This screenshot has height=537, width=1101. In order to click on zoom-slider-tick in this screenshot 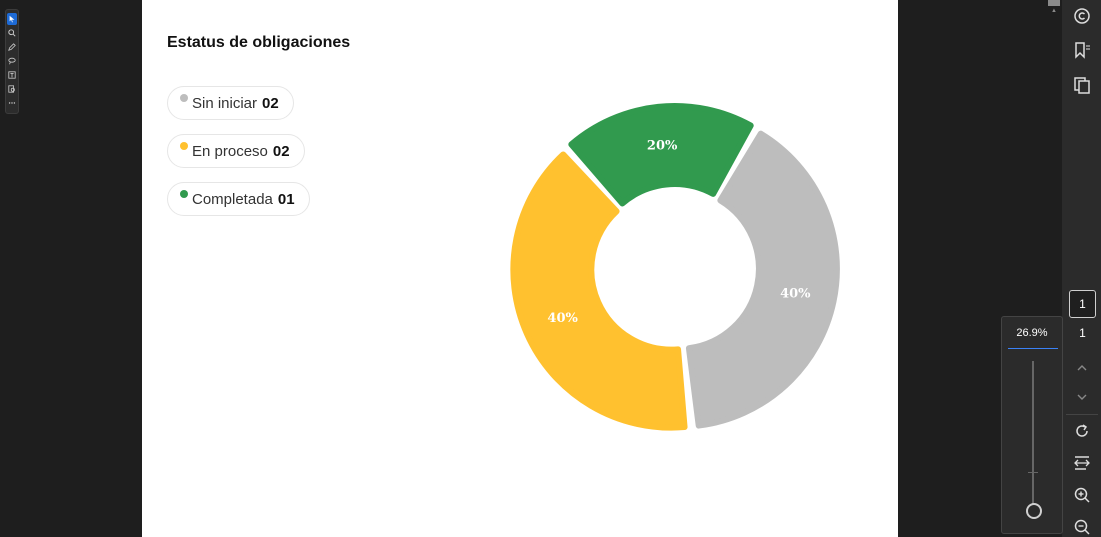, I will do `click(1033, 472)`.